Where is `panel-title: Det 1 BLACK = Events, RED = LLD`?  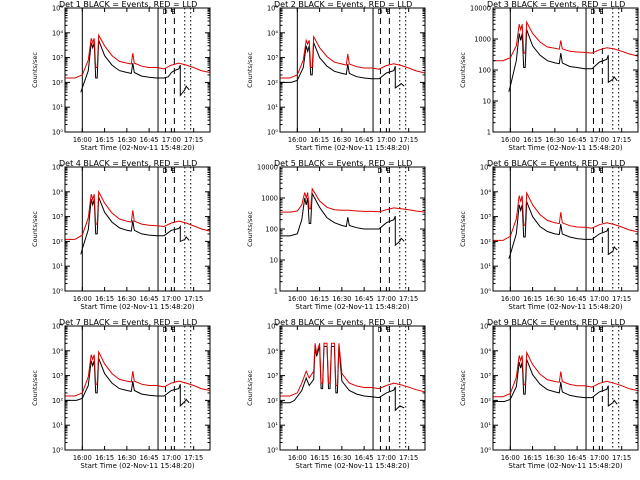
panel-title: Det 1 BLACK = Events, RED = LLD is located at coordinates (128, 4).